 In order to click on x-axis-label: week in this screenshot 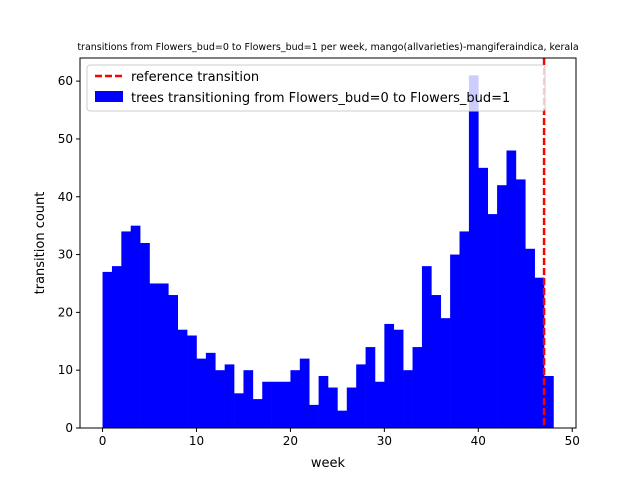, I will do `click(328, 463)`.